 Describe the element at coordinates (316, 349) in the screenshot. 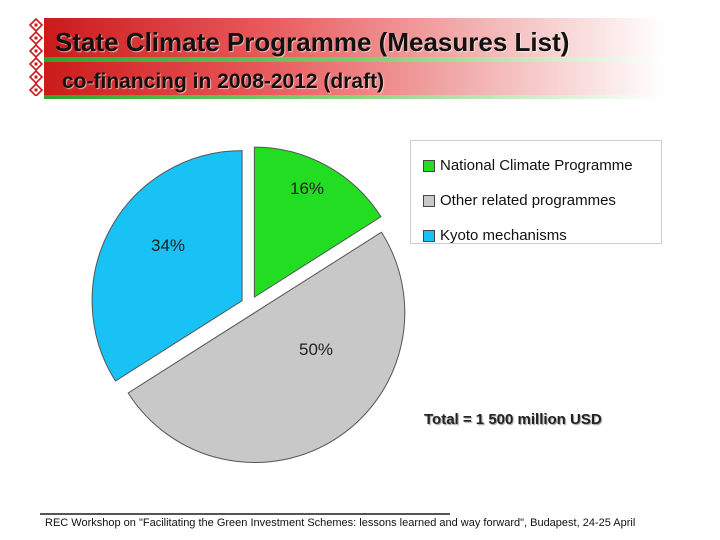

I see `slice-label-2: 50%` at that location.